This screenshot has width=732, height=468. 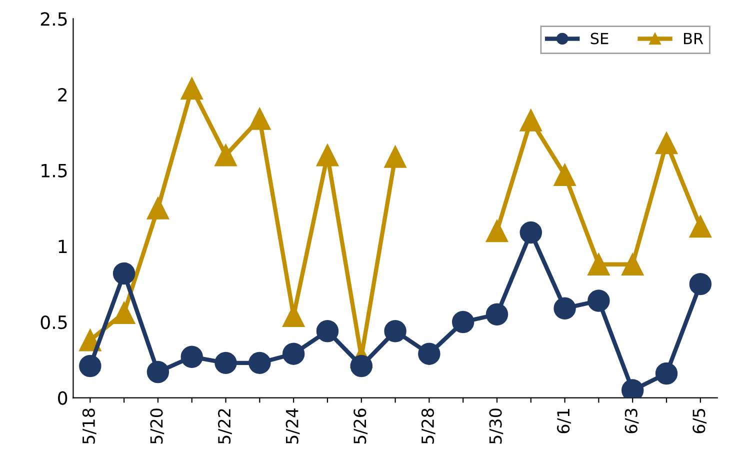 I want to click on y-tick-label: 1, so click(x=62, y=247).